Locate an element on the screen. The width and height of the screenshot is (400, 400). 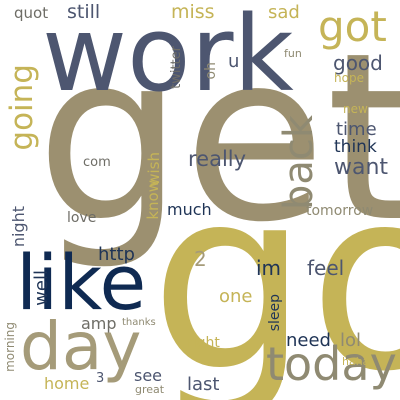
word-twitter: twitter is located at coordinates (176, 67).